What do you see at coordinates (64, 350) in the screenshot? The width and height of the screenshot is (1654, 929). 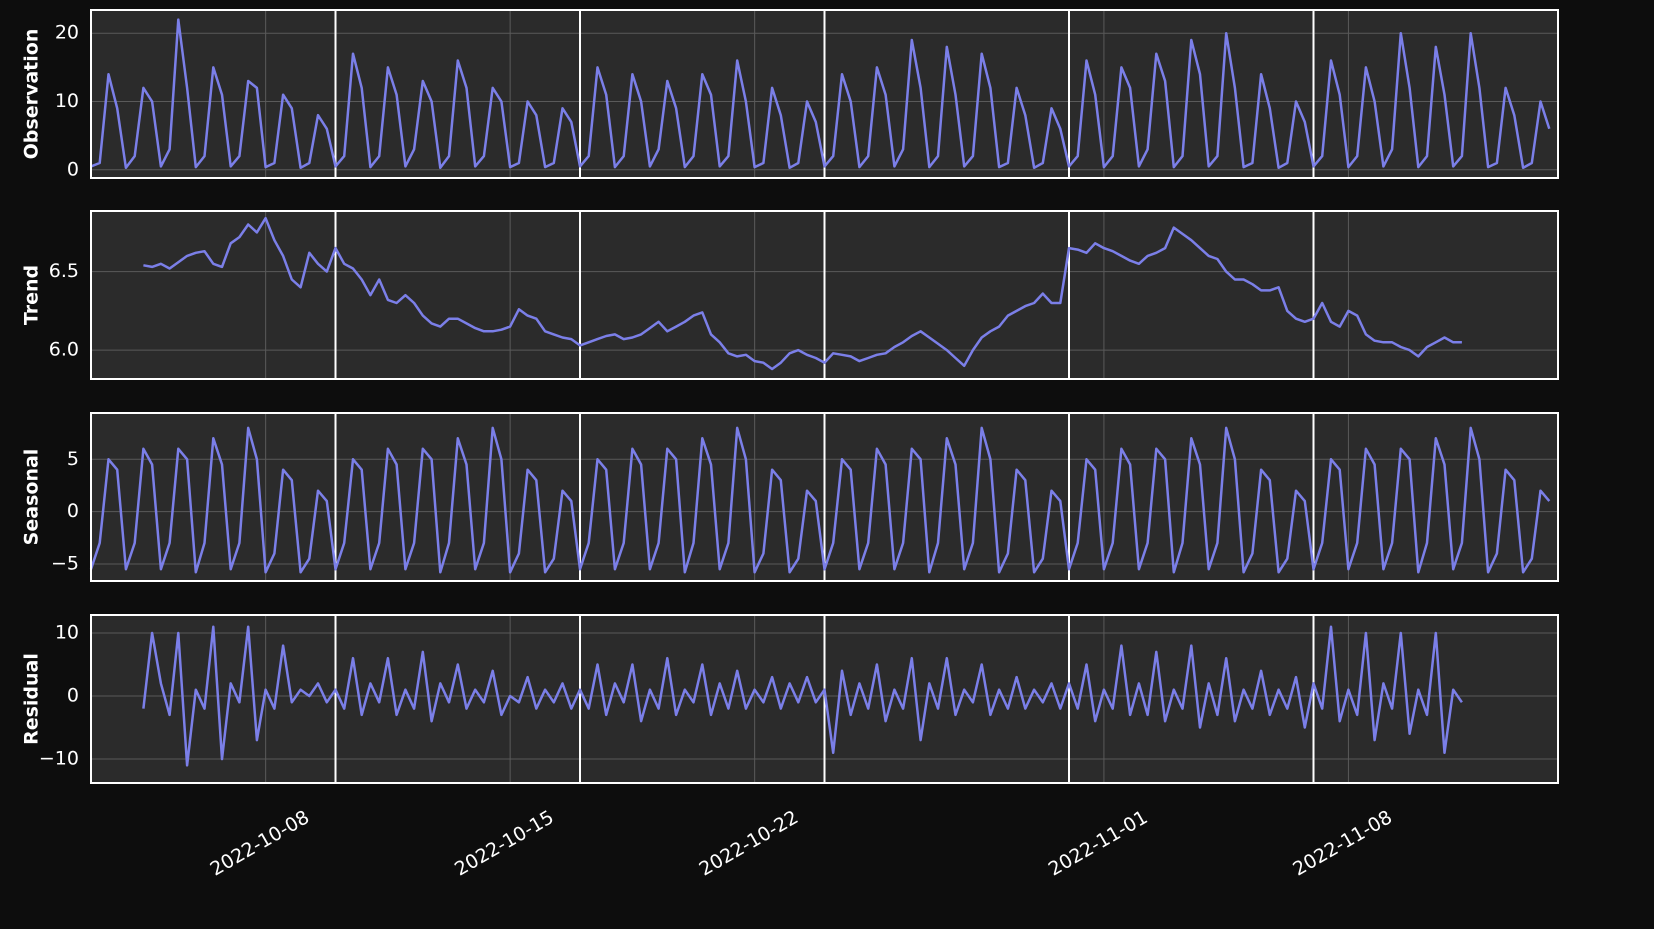 I see `y-tick-label: 6.0` at bounding box center [64, 350].